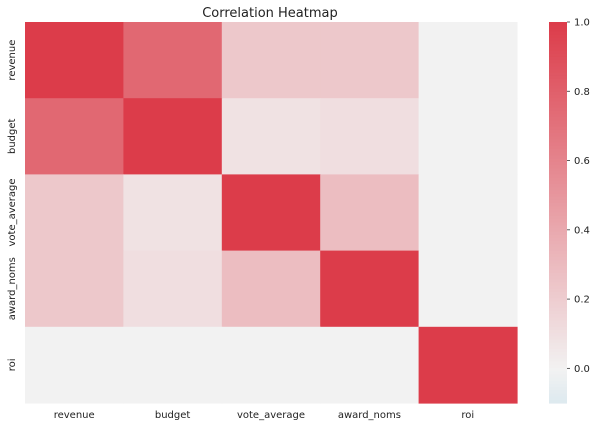  Describe the element at coordinates (468, 136) in the screenshot. I see `heatmap-cell-budget-roi` at that location.